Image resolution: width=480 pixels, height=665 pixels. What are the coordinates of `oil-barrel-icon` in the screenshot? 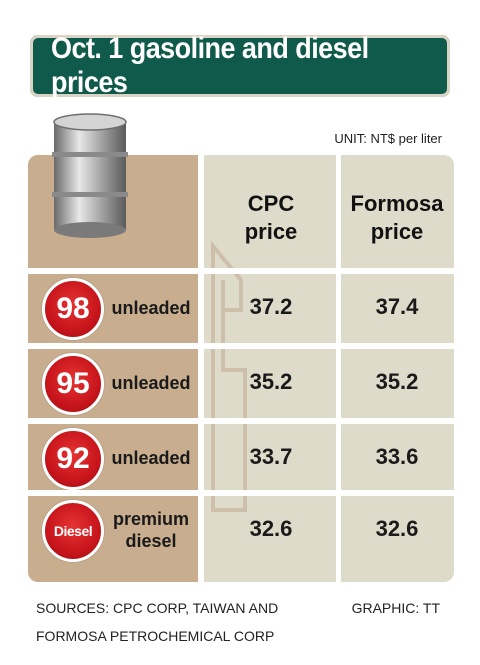 It's located at (90, 175).